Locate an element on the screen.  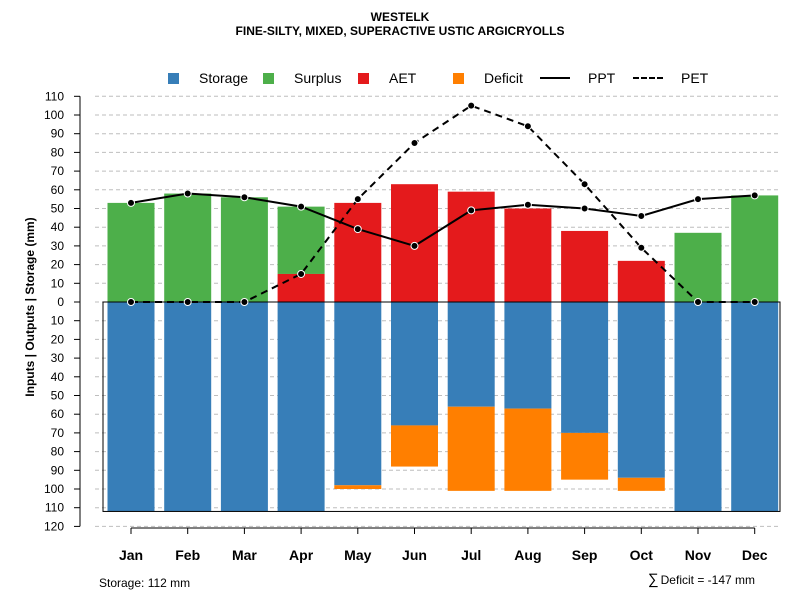
bar-aet-aug is located at coordinates (528, 255).